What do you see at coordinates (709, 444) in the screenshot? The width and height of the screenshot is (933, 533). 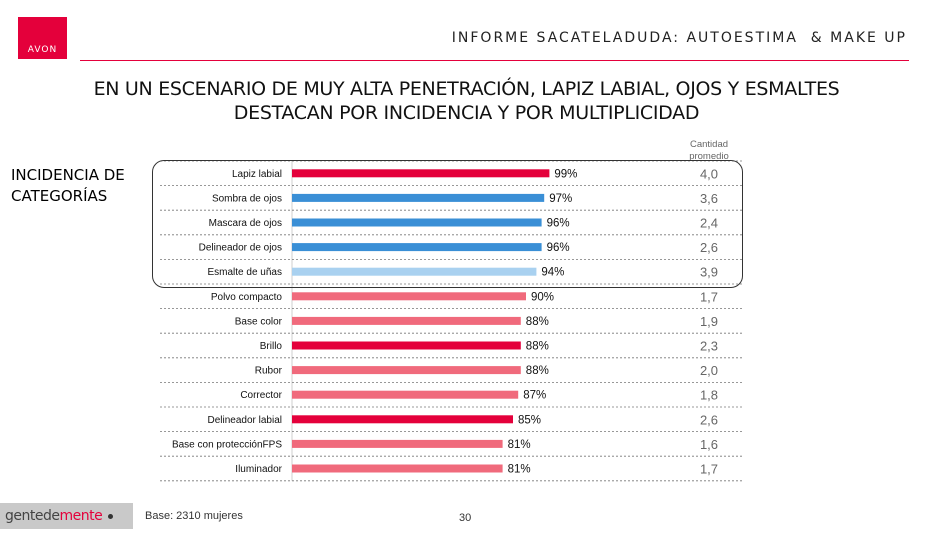 I see `cantidad-promedio-value: 1,6` at bounding box center [709, 444].